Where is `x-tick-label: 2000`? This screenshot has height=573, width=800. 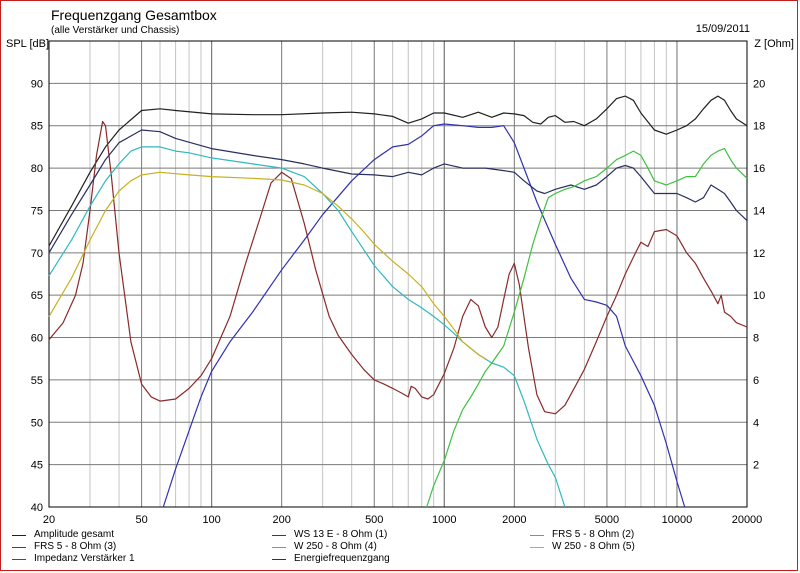 x-tick-label: 2000 is located at coordinates (514, 520).